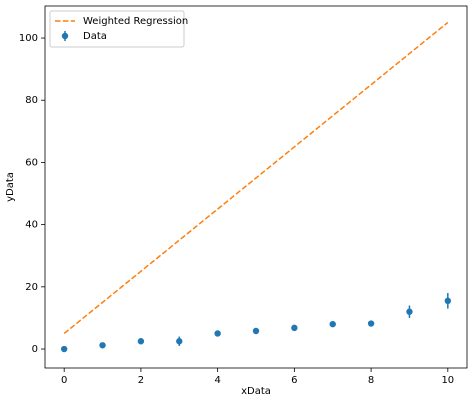 The image size is (474, 406). I want to click on x-tick-label: 10, so click(447, 380).